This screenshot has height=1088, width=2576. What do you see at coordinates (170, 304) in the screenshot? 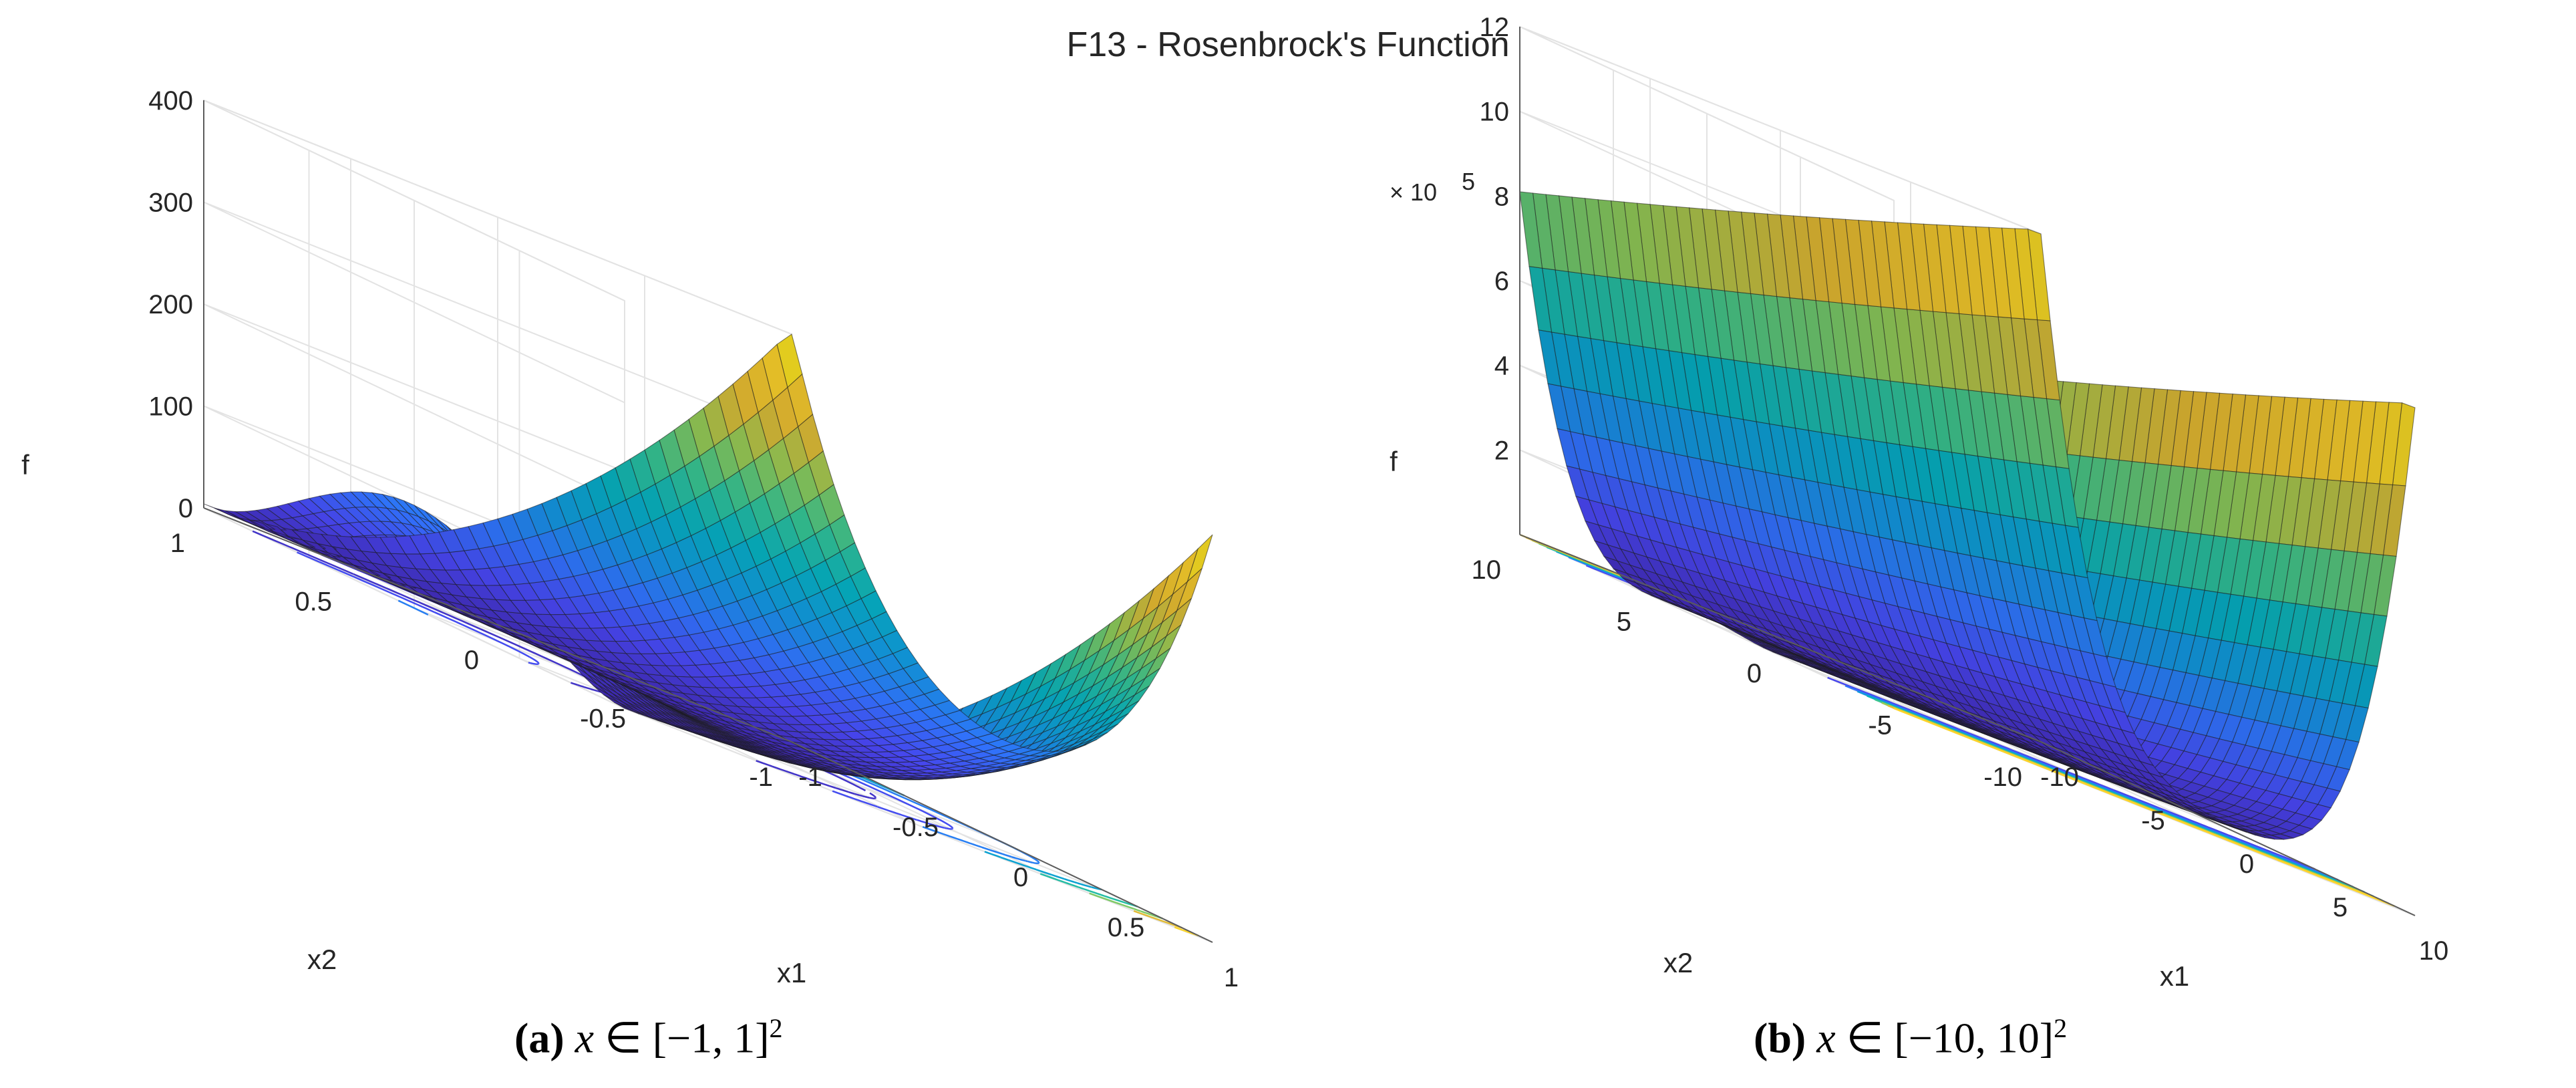
I see `z-tick-label: 200` at bounding box center [170, 304].